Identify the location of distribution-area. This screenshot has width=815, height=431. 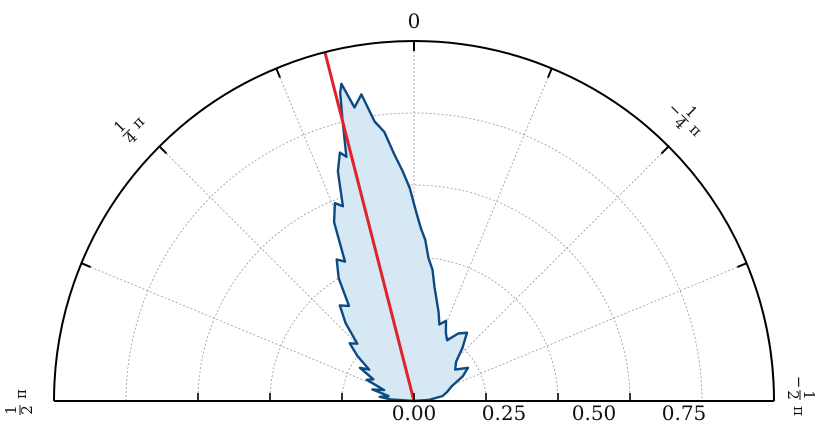
(401, 242).